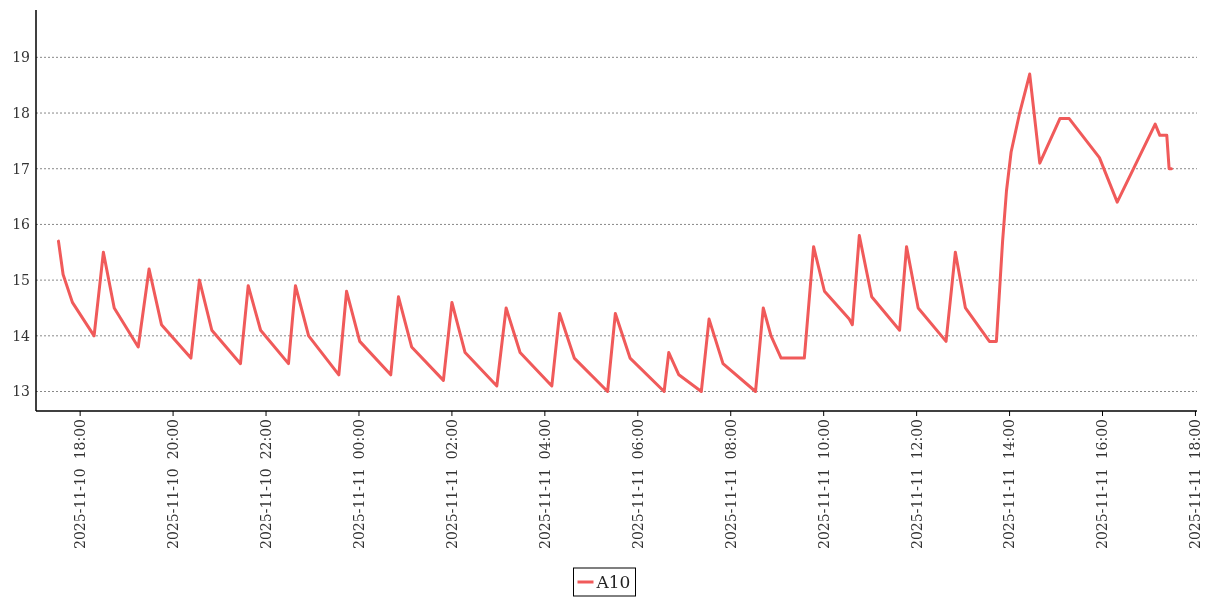 The image size is (1207, 600). Describe the element at coordinates (172, 484) in the screenshot. I see `x-tick-label: 2025-11-10 20:00` at that location.